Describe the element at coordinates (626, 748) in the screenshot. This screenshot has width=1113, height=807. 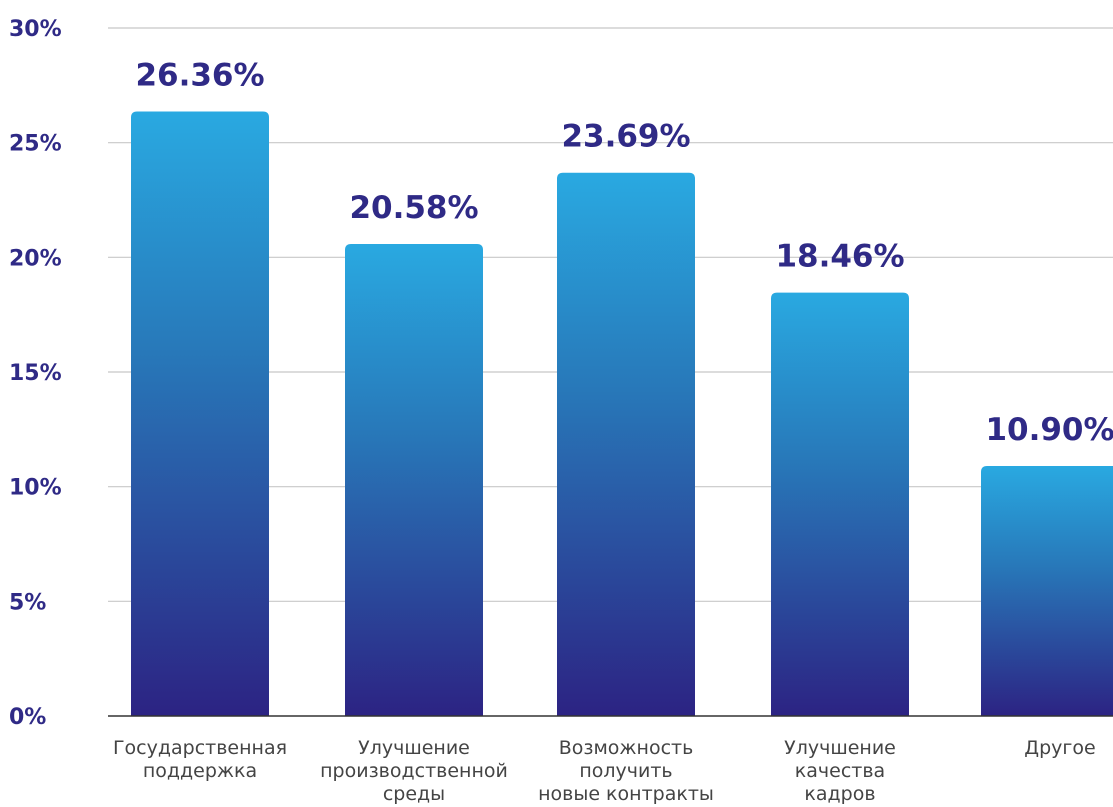
I see `x-tick-label: Возможность` at that location.